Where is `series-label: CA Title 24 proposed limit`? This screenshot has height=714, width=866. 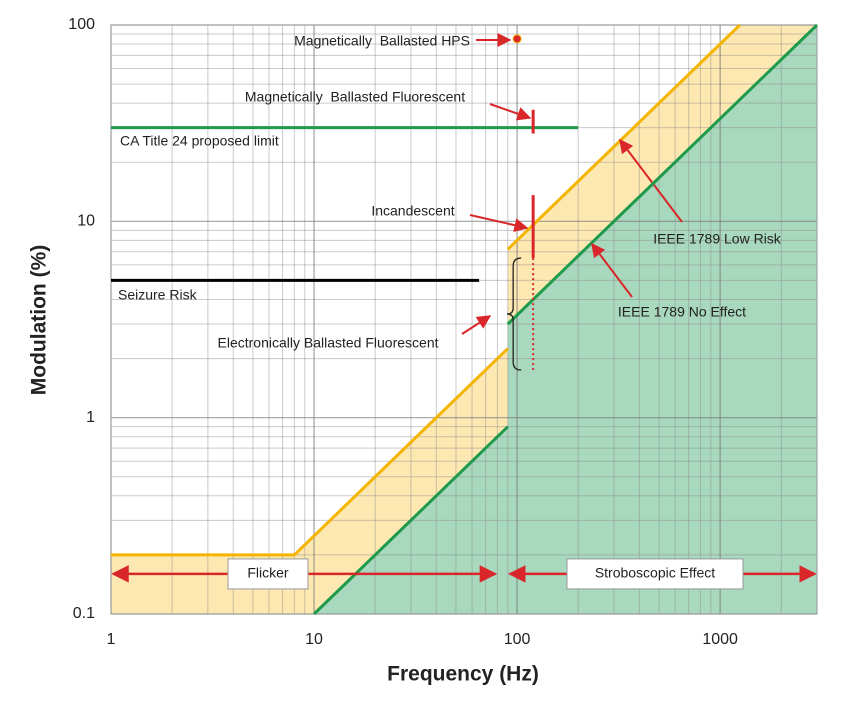
series-label: CA Title 24 proposed limit is located at coordinates (199, 141).